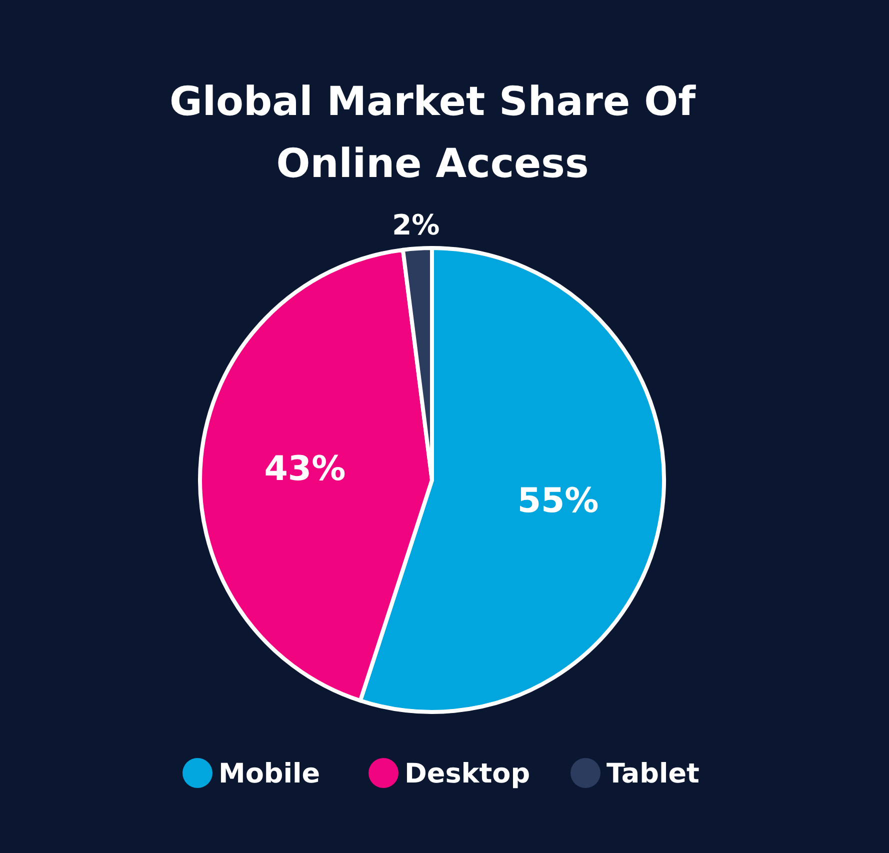 This screenshot has width=889, height=853. I want to click on legend-label: Mobile, so click(269, 774).